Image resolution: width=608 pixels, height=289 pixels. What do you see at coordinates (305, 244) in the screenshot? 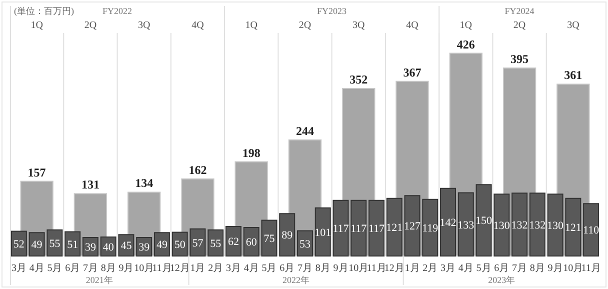
I see `data-label: 53` at bounding box center [305, 244].